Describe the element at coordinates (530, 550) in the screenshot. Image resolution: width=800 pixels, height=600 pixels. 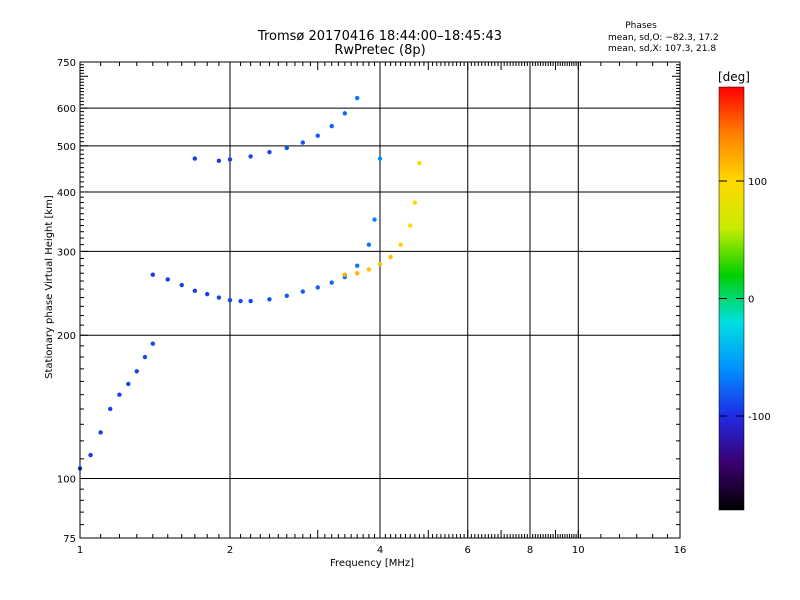
I see `x-tick-label: 8` at that location.